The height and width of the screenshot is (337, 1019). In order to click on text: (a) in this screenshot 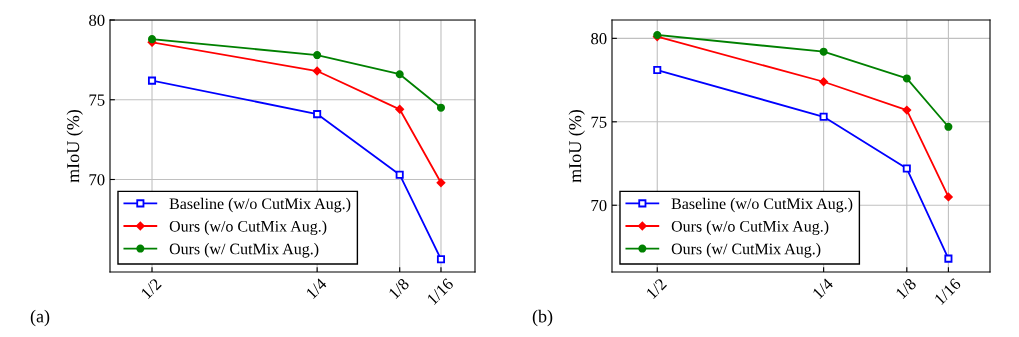, I will do `click(40, 318)`.